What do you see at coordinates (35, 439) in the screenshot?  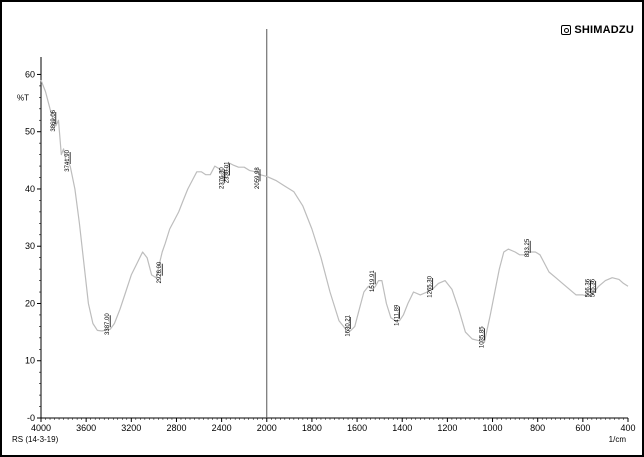 I see `sample-id-label: RS (14-3-19)` at bounding box center [35, 439].